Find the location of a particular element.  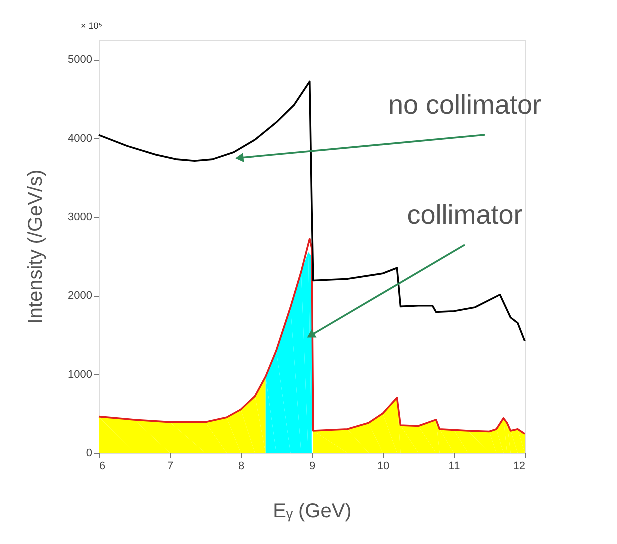

x-tick-label: 8 is located at coordinates (241, 466).